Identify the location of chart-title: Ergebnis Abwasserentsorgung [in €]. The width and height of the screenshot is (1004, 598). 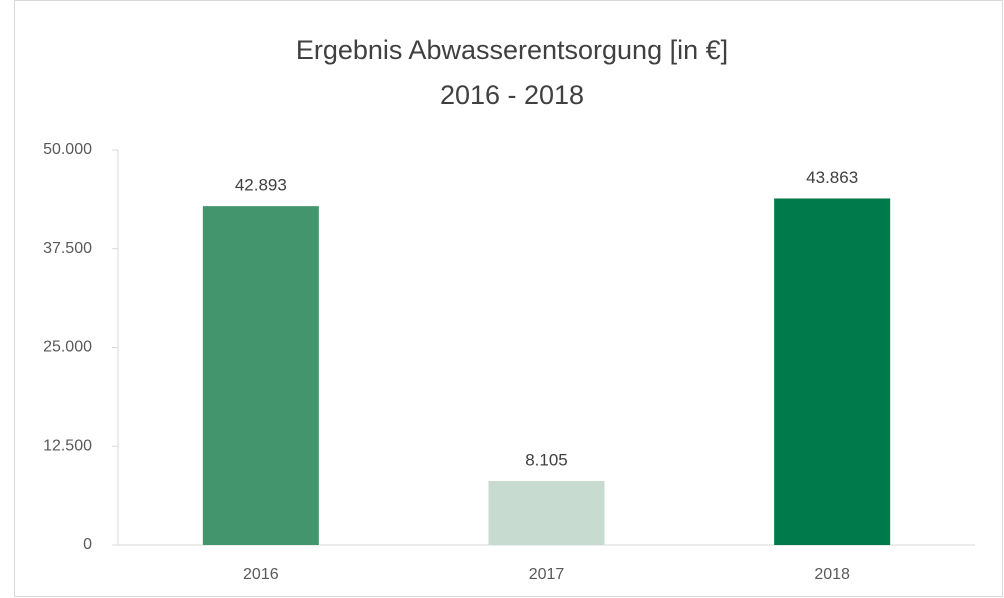
(512, 50).